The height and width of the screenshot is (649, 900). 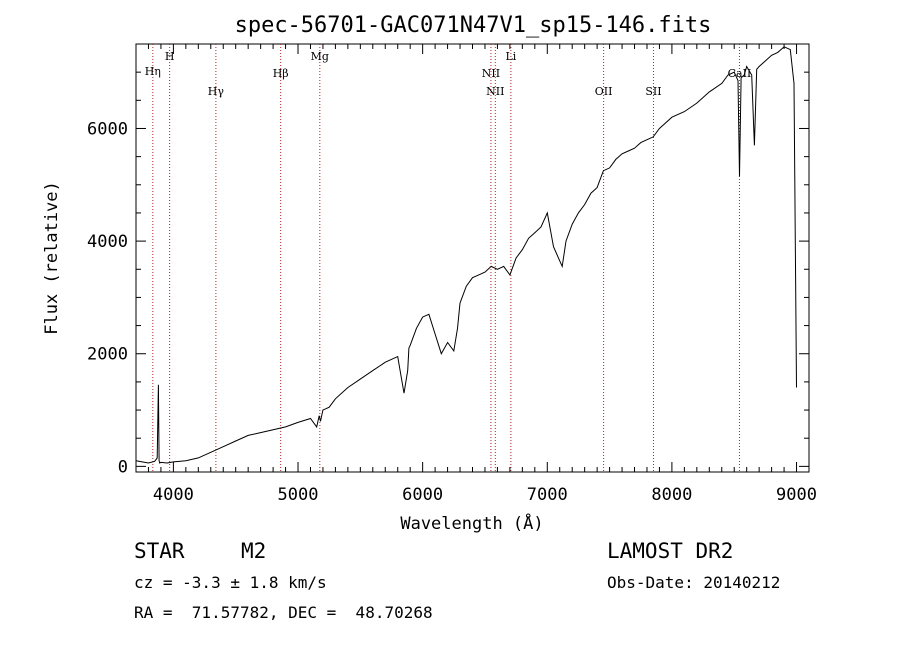 I want to click on object-class: STAR, so click(x=159, y=551).